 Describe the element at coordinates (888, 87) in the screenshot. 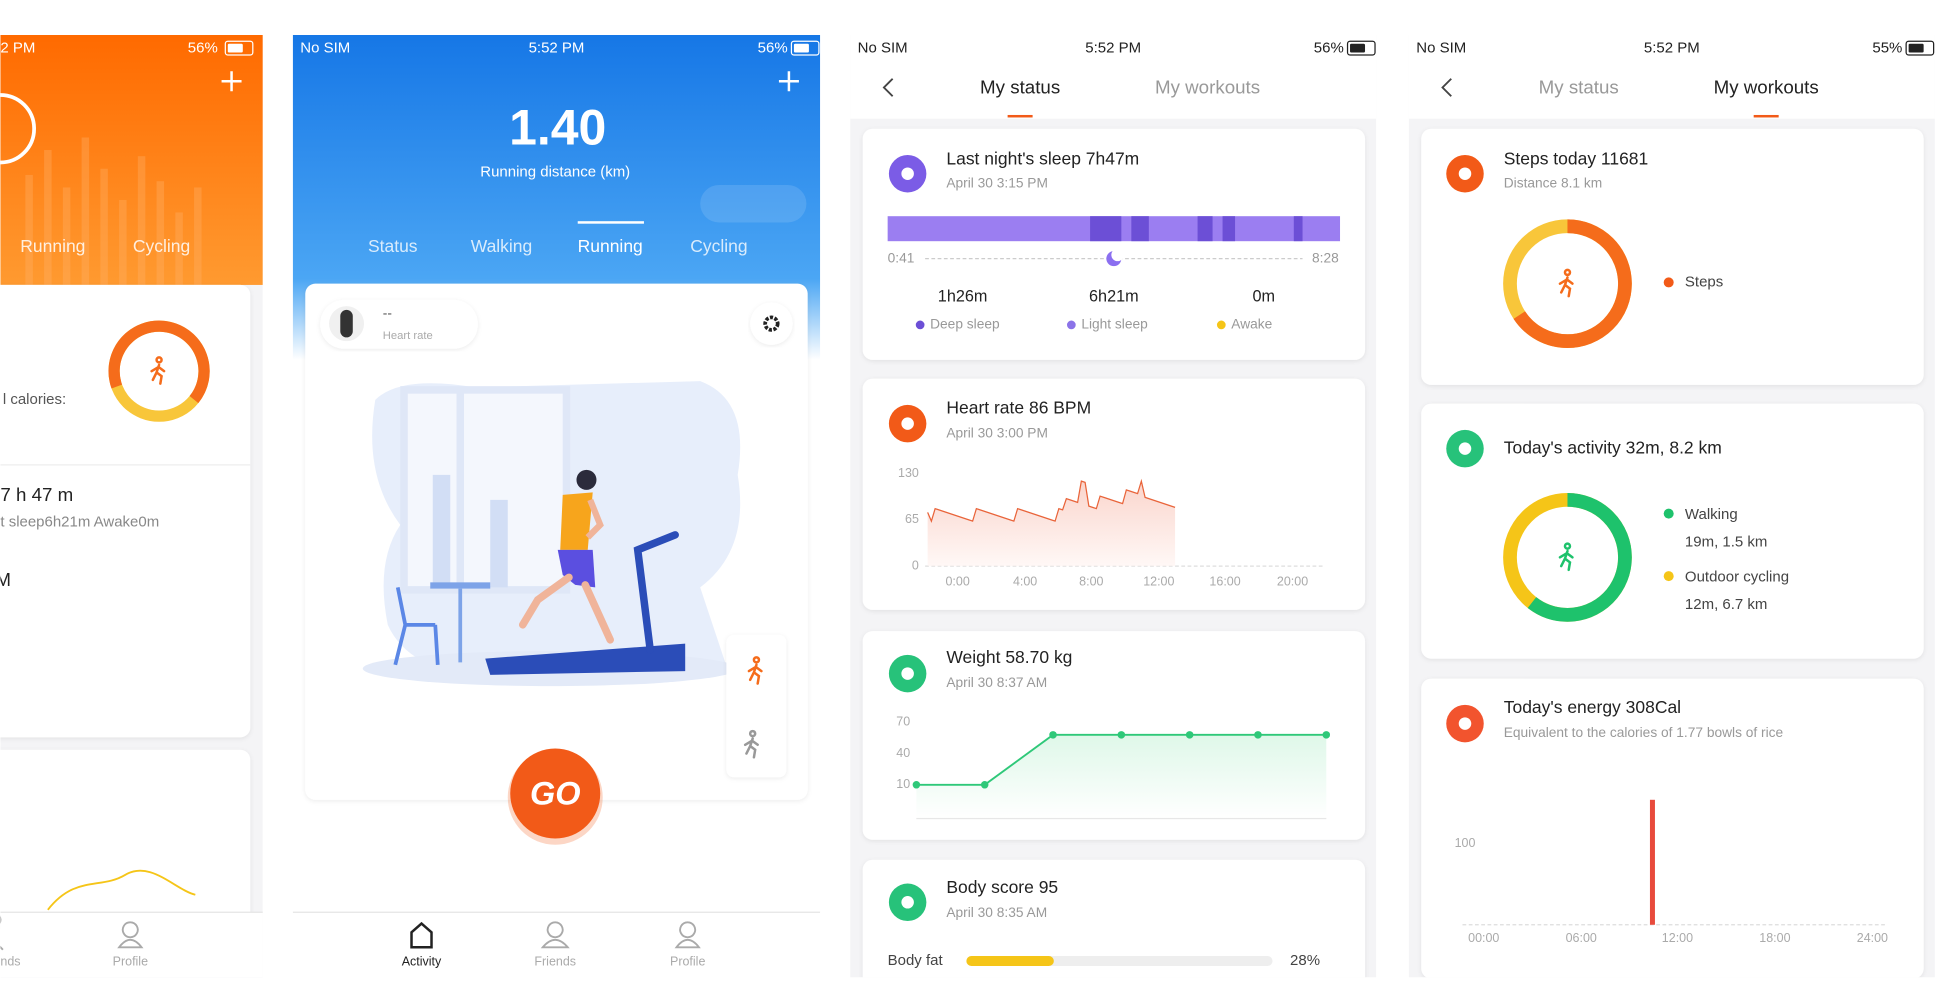

I see `back-button` at that location.